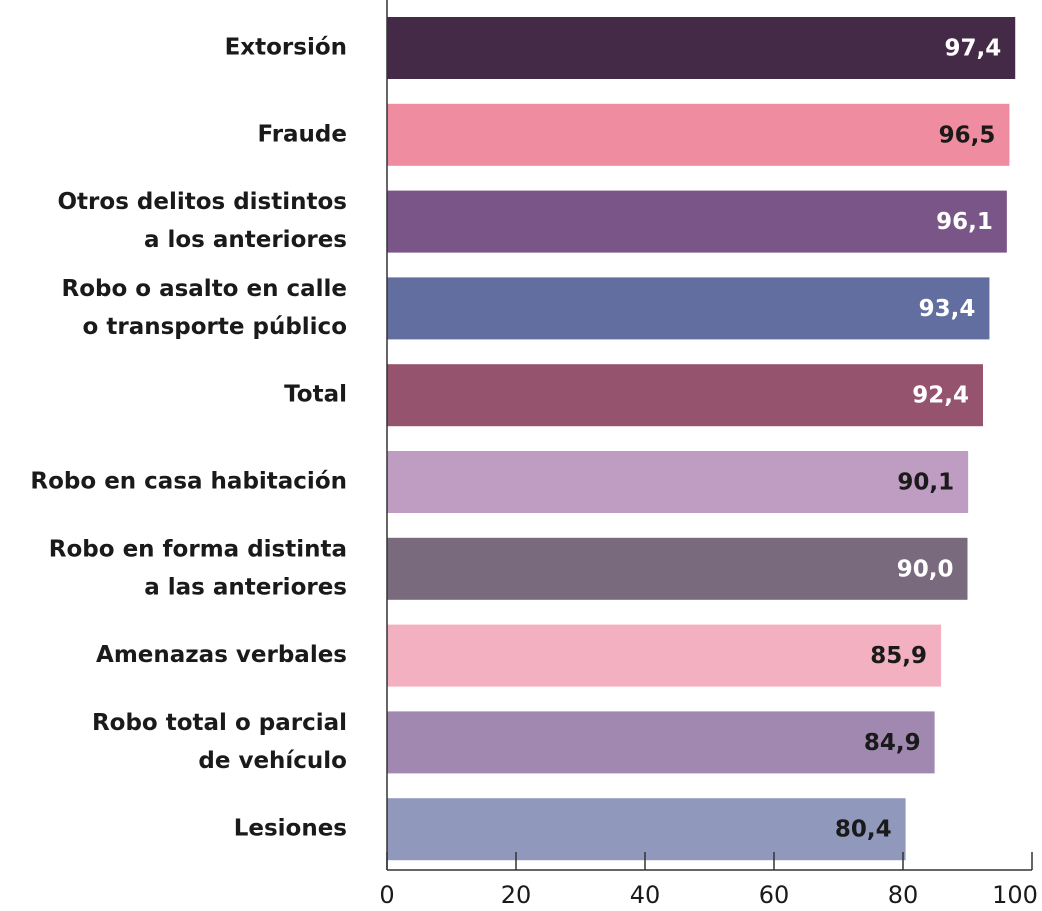 This screenshot has height=911, width=1042. Describe the element at coordinates (925, 569) in the screenshot. I see `value-label: 90,0` at that location.